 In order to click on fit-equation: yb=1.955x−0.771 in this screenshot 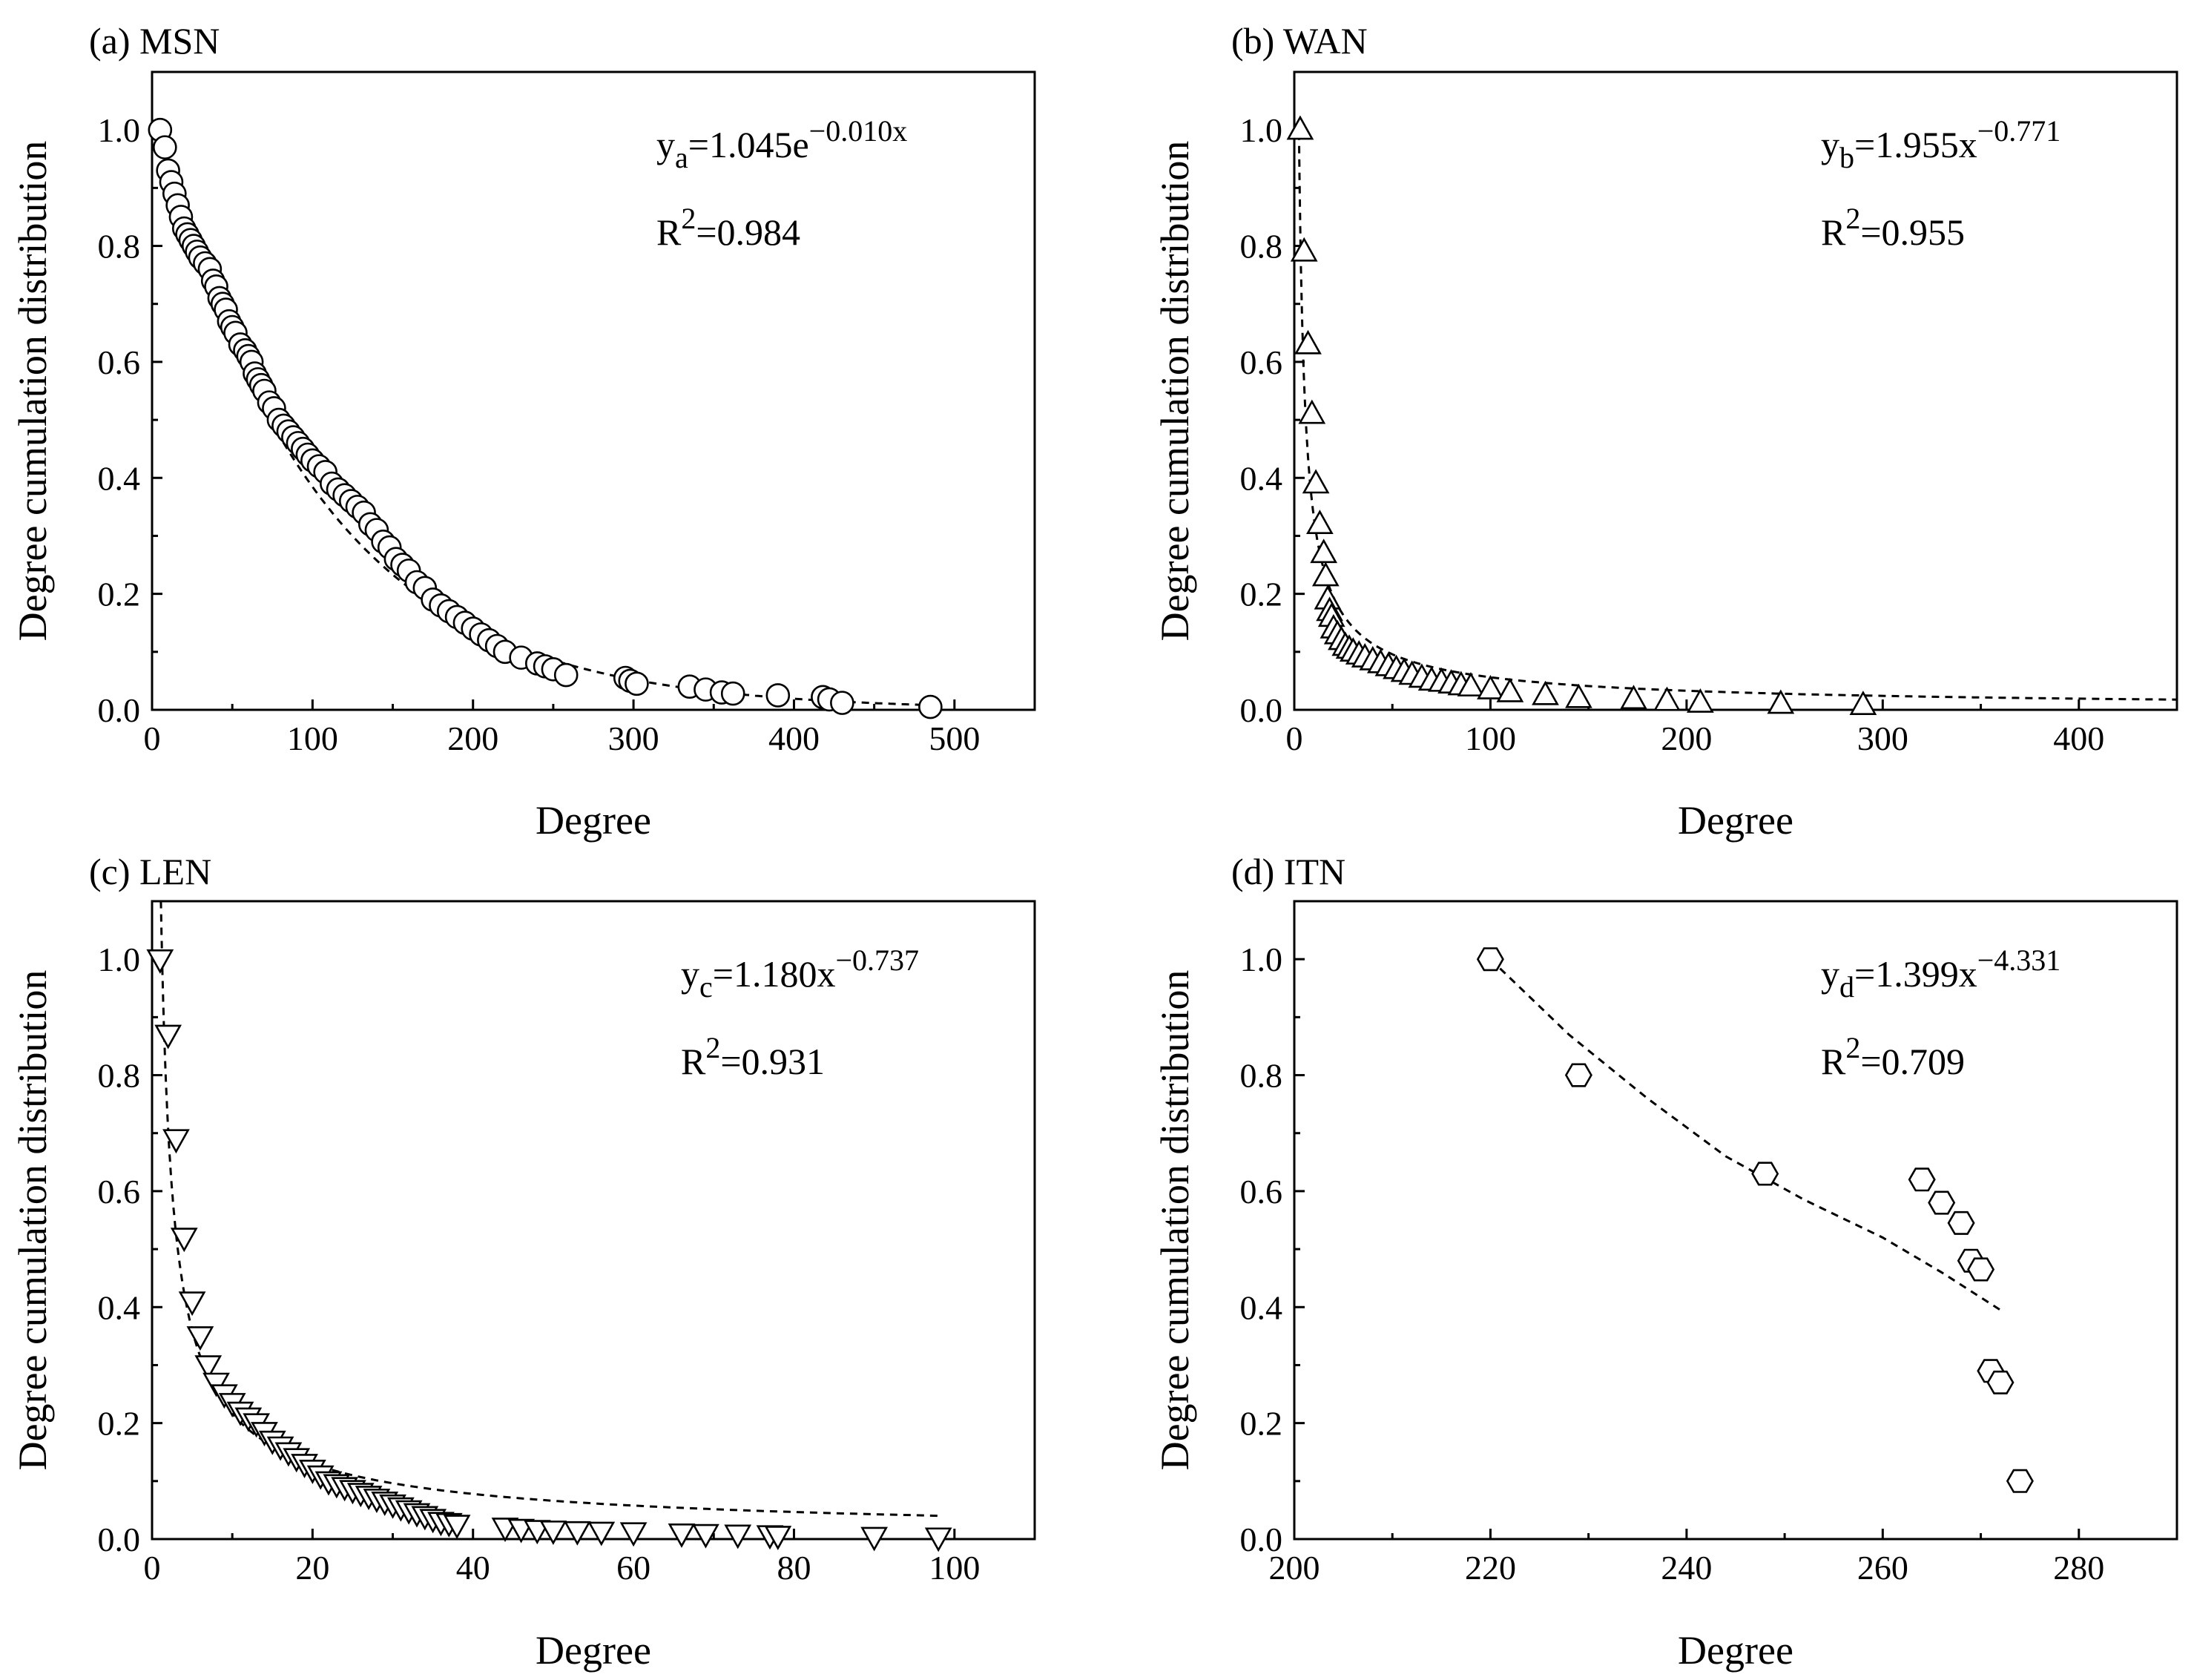, I will do `click(1940, 144)`.